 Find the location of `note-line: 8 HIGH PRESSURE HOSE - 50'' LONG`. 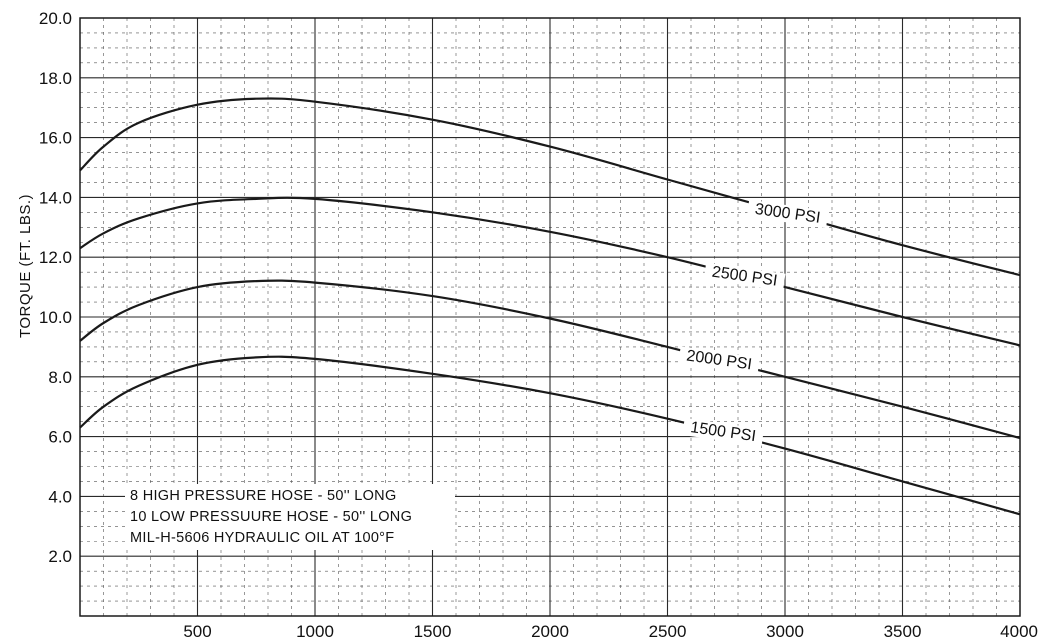

note-line: 8 HIGH PRESSURE HOSE - 50'' LONG is located at coordinates (263, 496).